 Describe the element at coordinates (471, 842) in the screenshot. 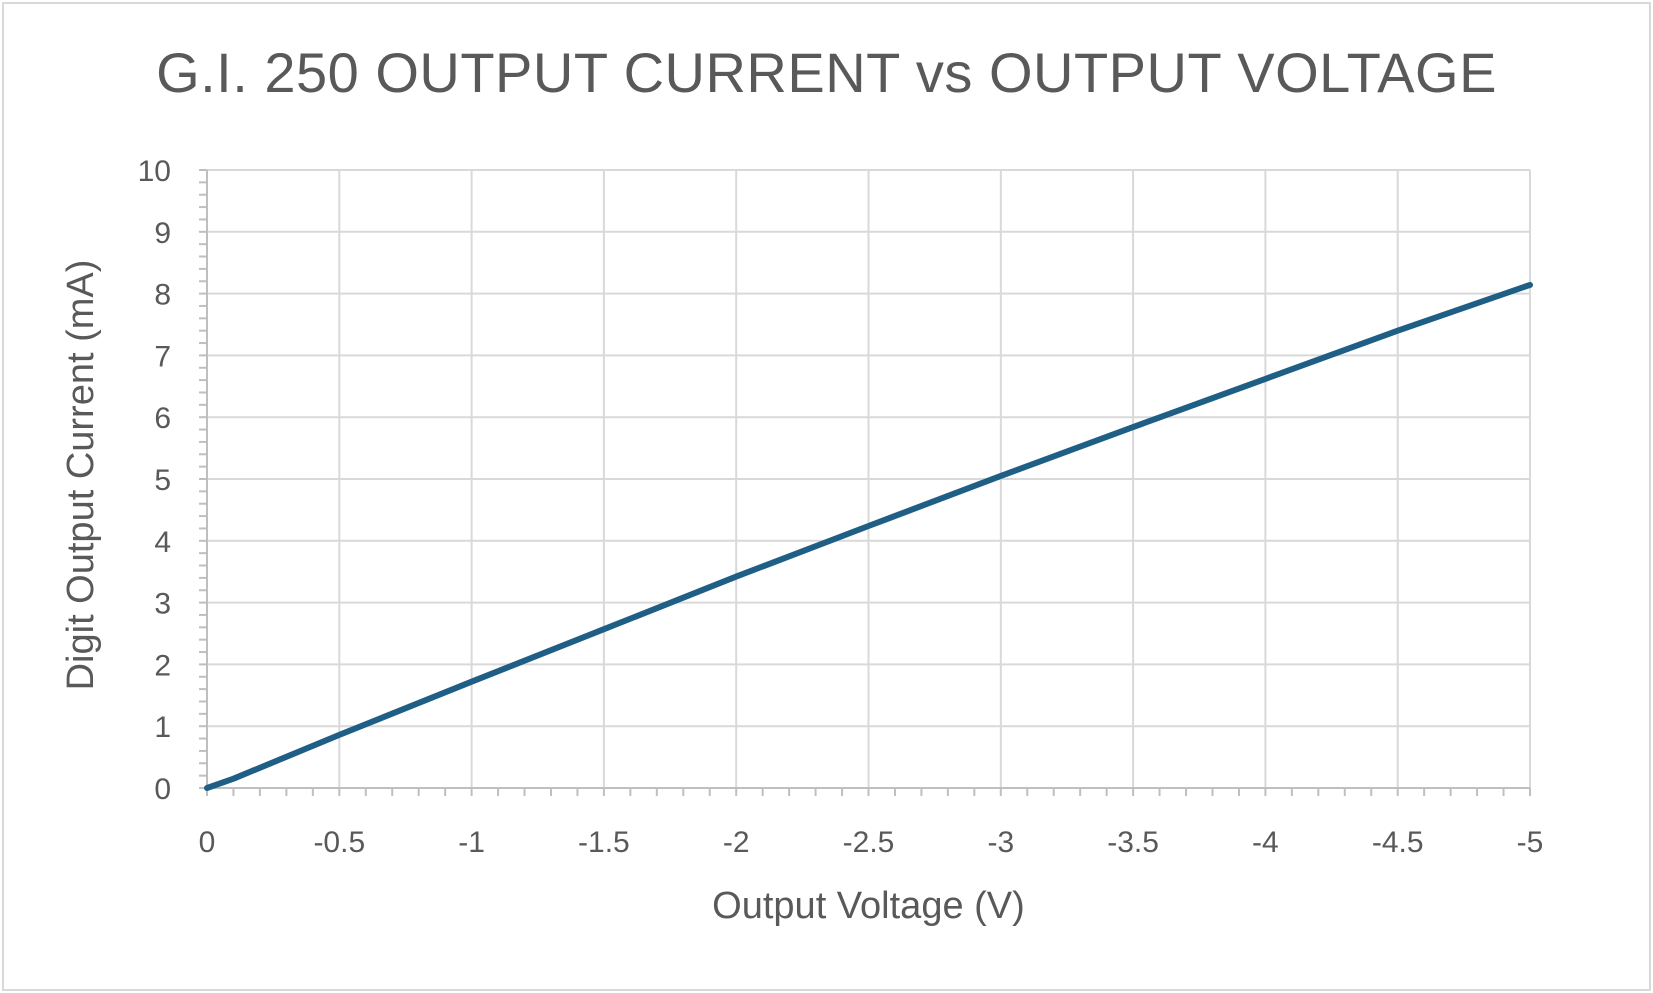

I see `x-tick-label: -1` at that location.